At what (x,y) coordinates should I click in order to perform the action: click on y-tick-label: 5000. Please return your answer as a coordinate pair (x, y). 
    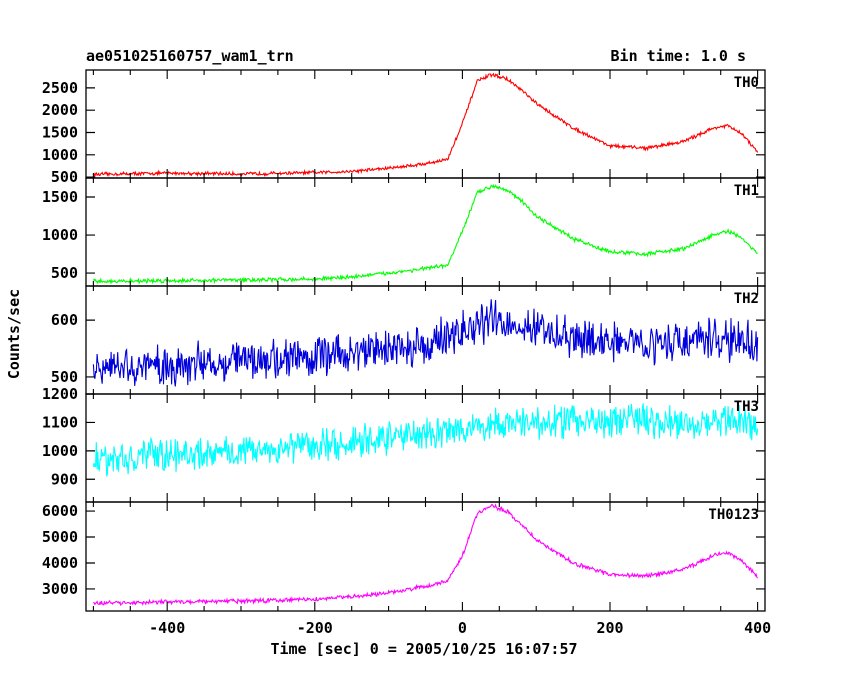
    Looking at the image, I should click on (60, 537).